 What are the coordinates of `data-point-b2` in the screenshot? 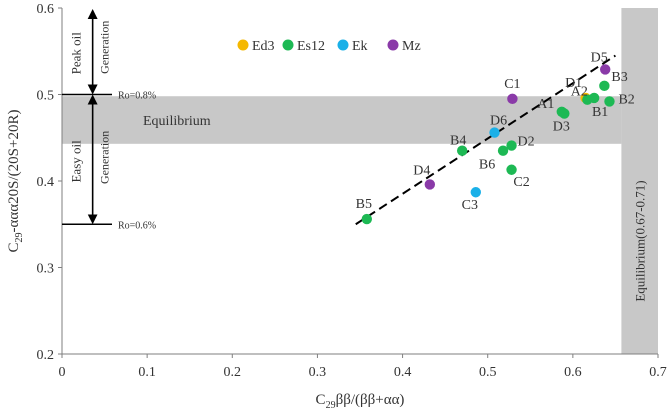 It's located at (609, 101).